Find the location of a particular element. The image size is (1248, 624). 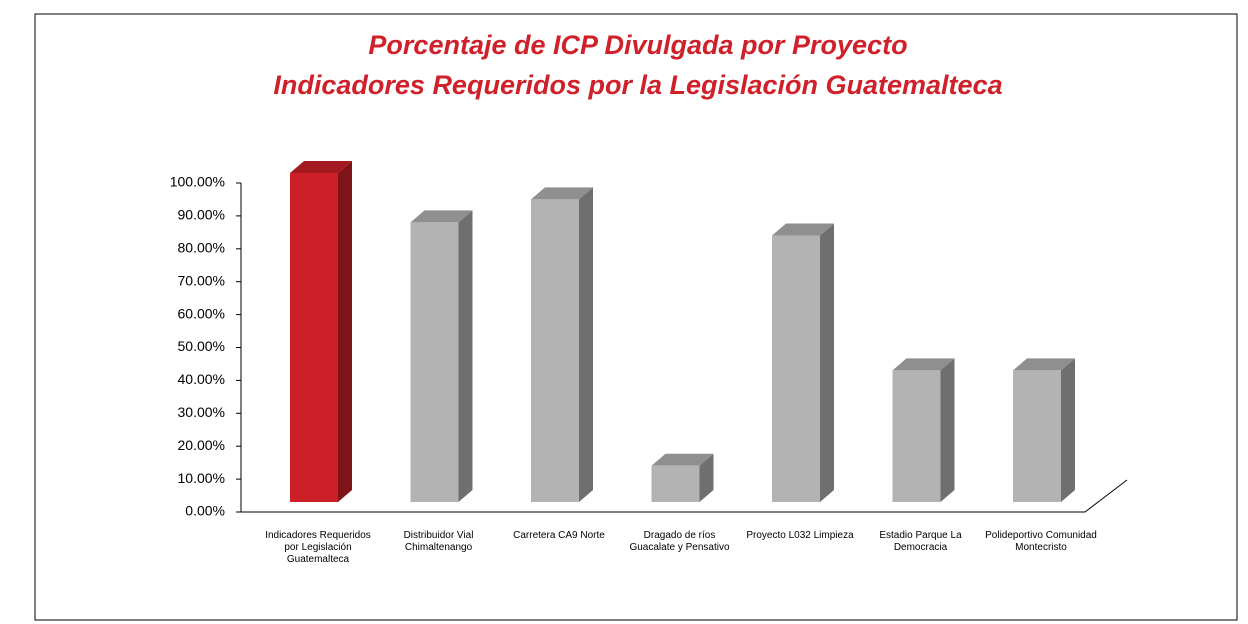

y-tick-label: 100.00% is located at coordinates (197, 182).